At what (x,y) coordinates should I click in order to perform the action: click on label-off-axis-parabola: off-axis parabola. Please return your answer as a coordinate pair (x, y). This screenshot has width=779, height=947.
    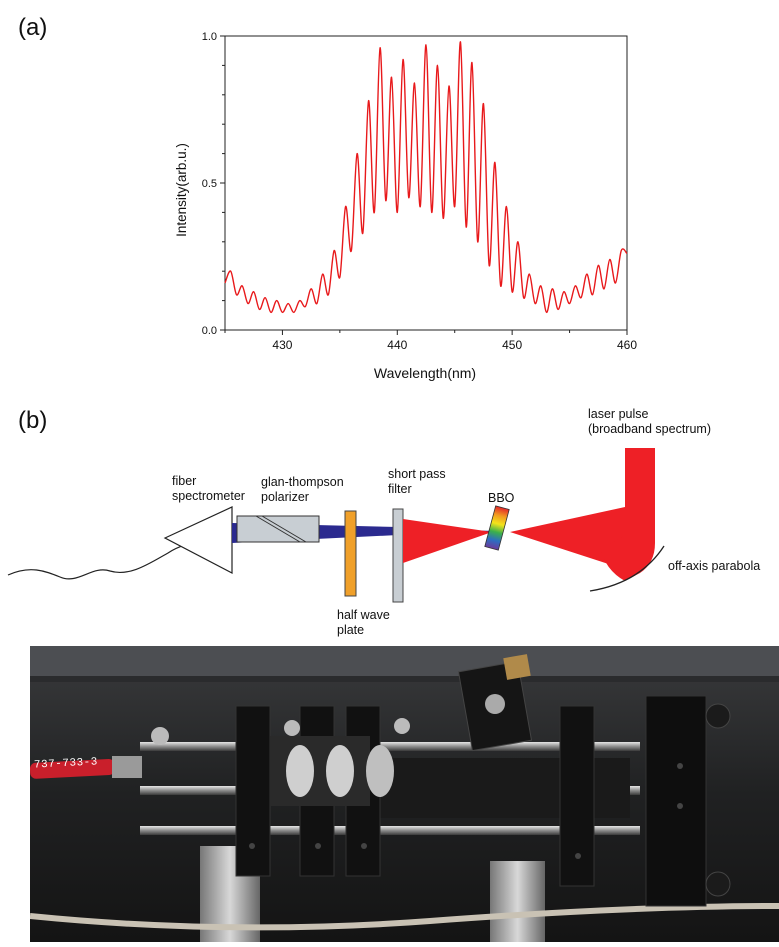
    Looking at the image, I should click on (714, 566).